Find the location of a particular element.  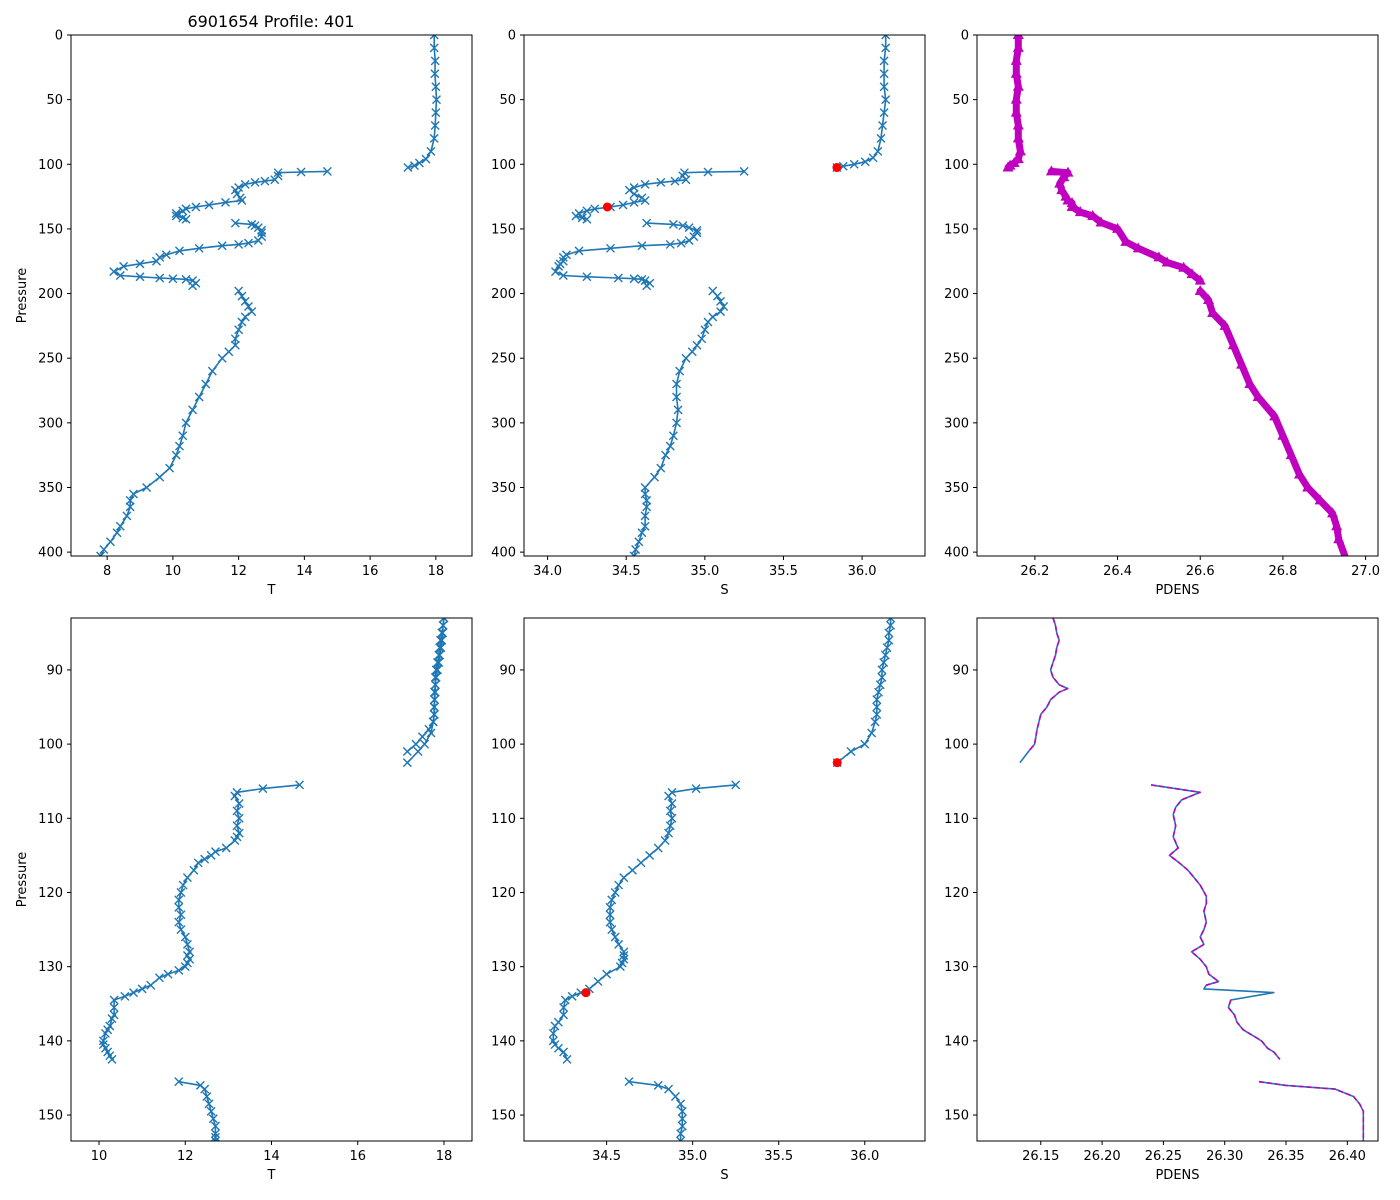

y-tick-label: 110 is located at coordinates (956, 819).